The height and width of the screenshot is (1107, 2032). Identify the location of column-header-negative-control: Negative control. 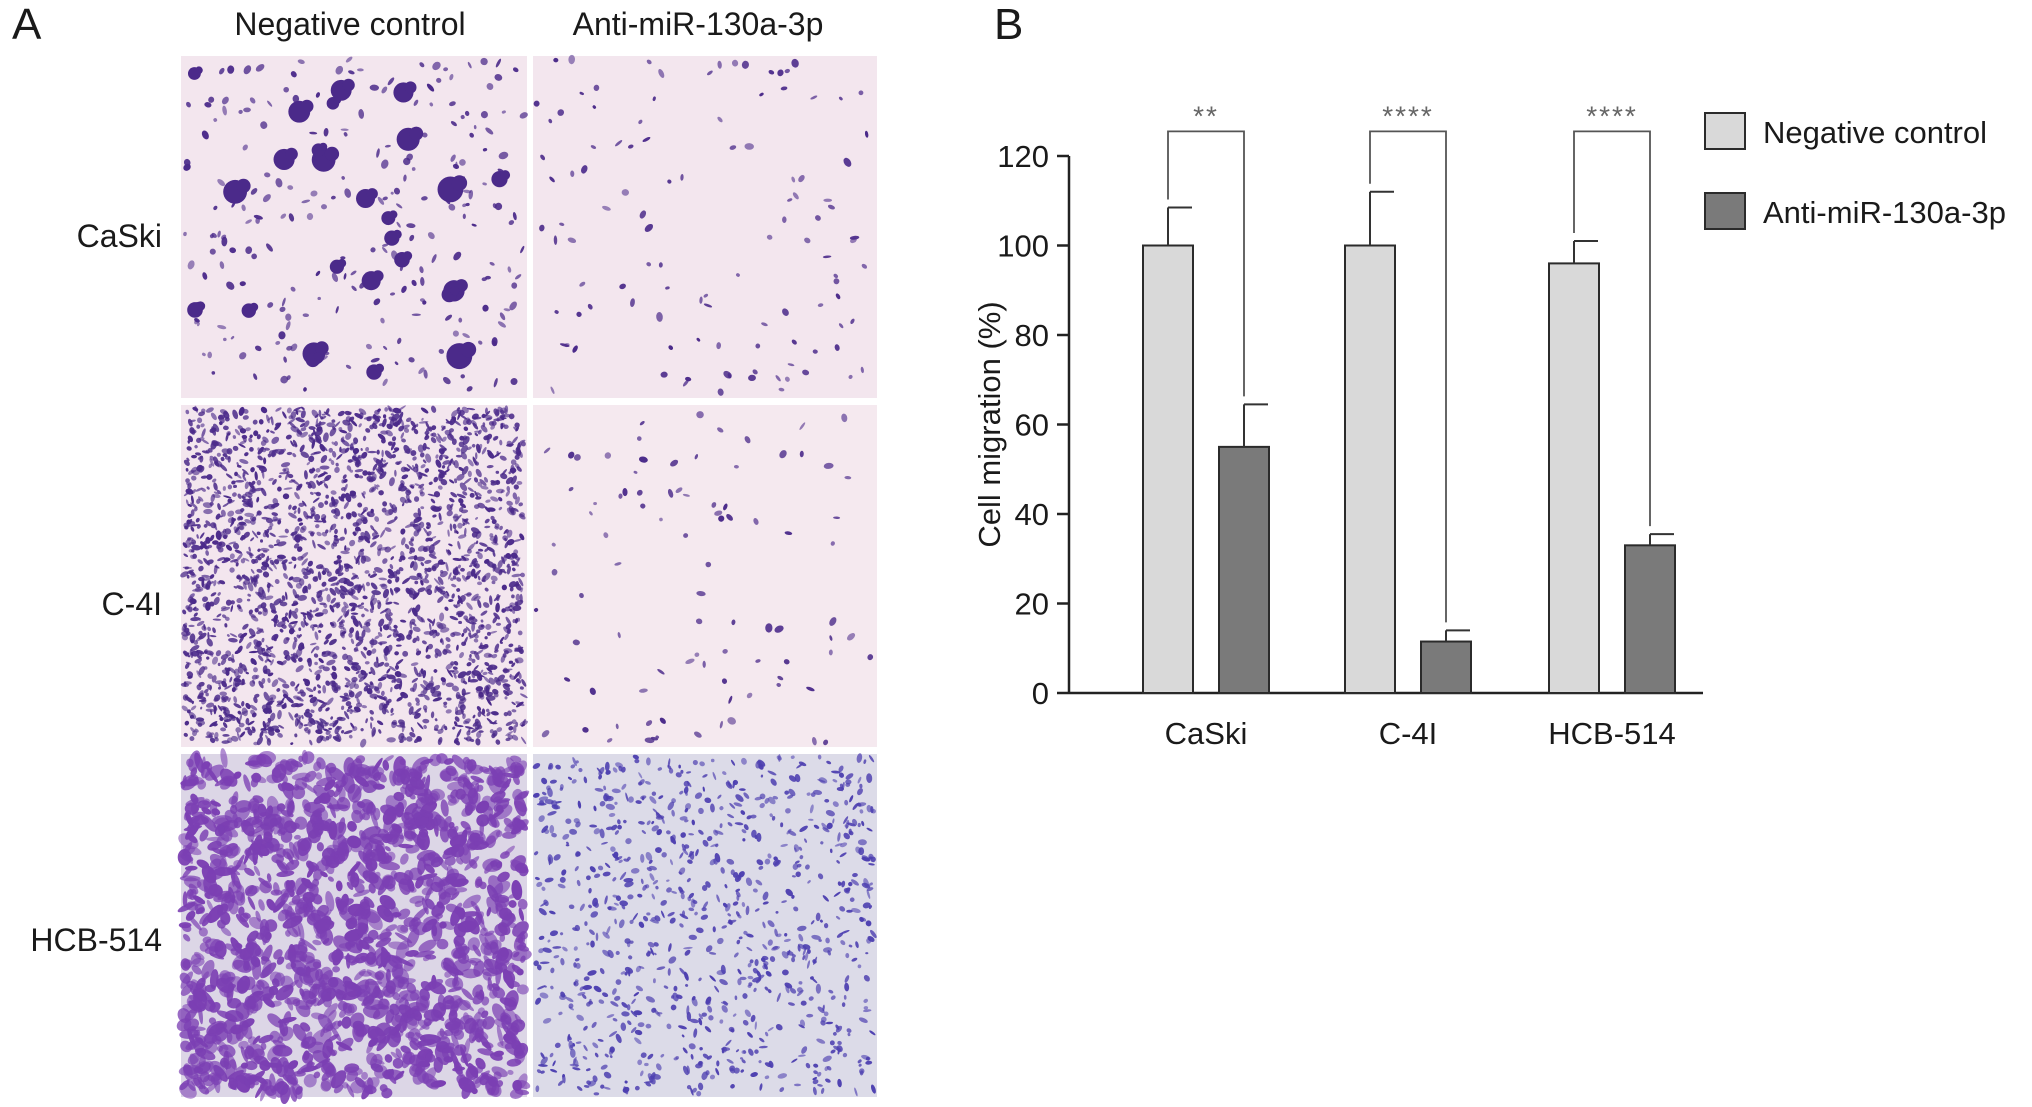
(350, 24).